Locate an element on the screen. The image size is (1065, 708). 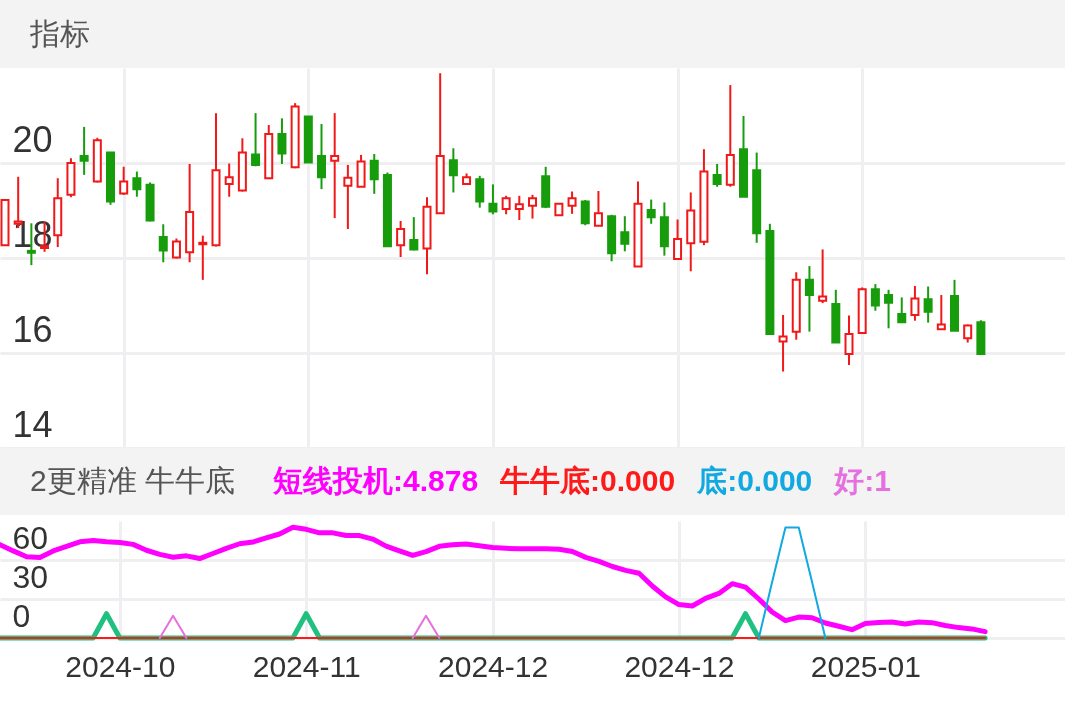
y-tick-label: 20 is located at coordinates (32, 139).